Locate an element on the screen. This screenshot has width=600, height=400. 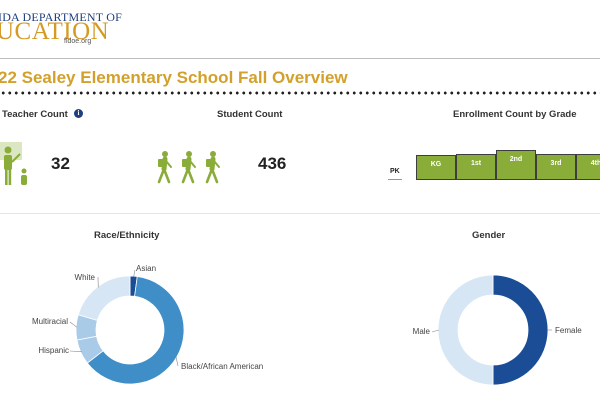
logo-education-text: UCATION is located at coordinates (55, 31).